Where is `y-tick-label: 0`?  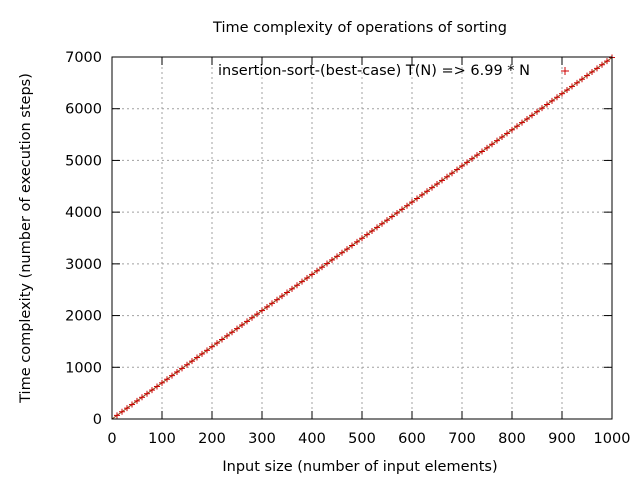
y-tick-label: 0 is located at coordinates (97, 420).